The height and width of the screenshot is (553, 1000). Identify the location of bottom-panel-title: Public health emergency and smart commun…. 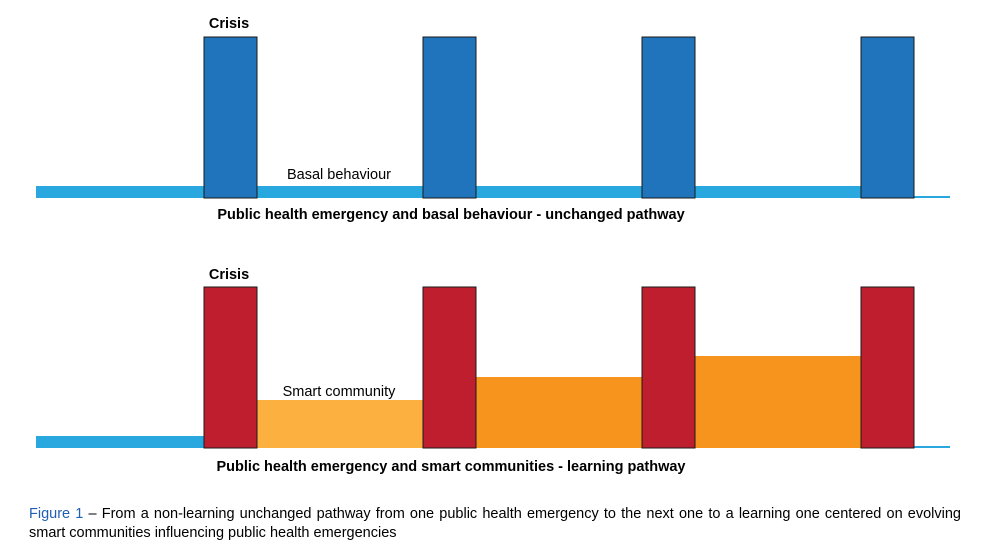
(451, 467).